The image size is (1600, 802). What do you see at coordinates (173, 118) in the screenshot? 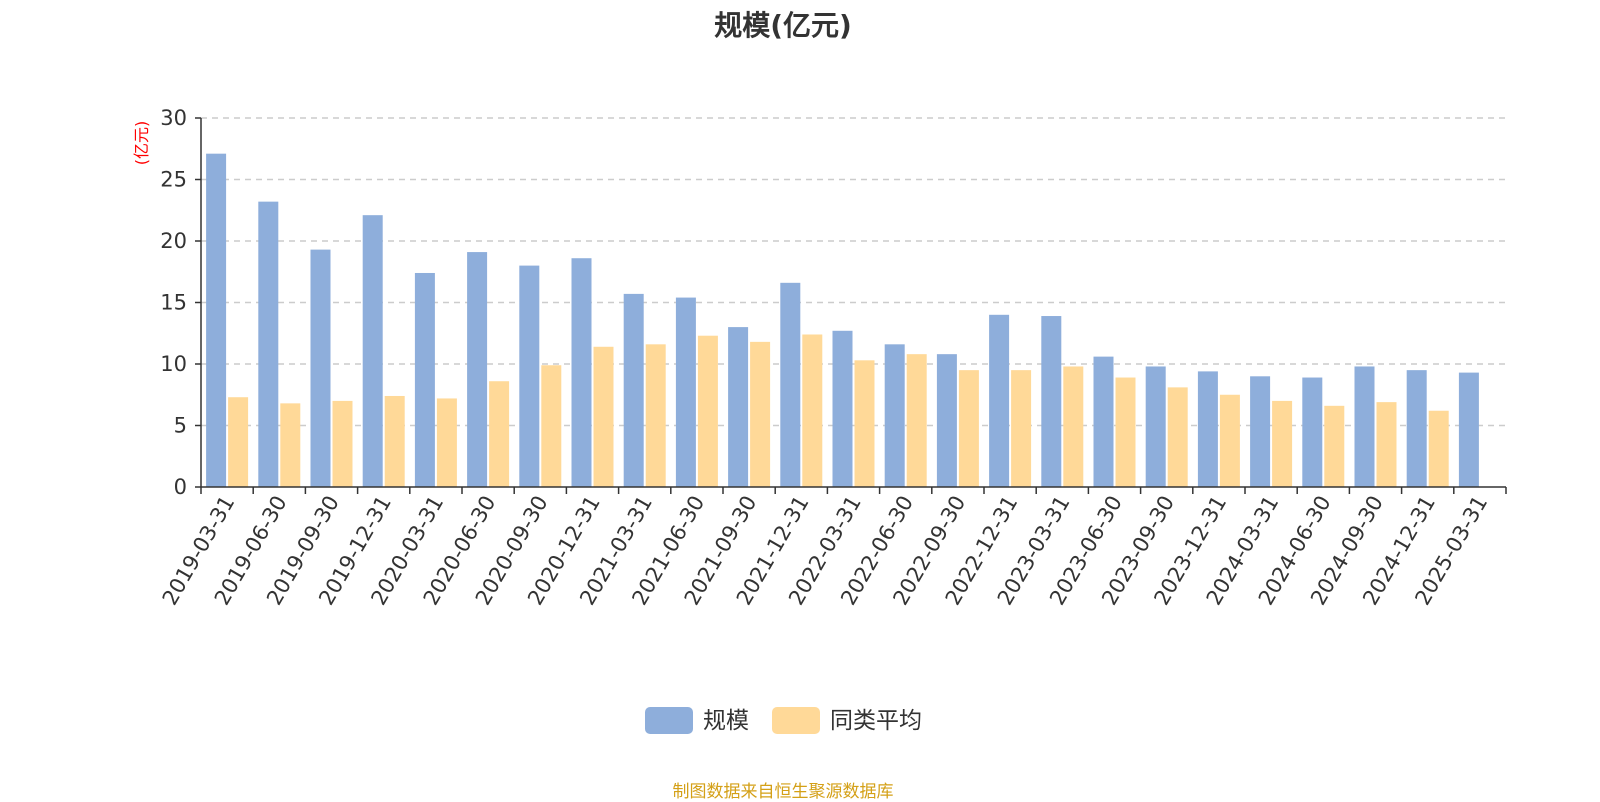
I see `y-tick-label: 30` at bounding box center [173, 118].